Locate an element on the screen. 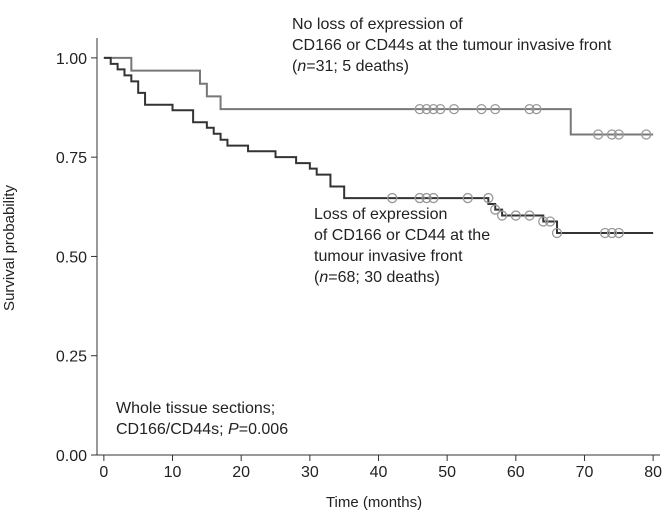  y-tick-label: 0.00 is located at coordinates (71, 456).